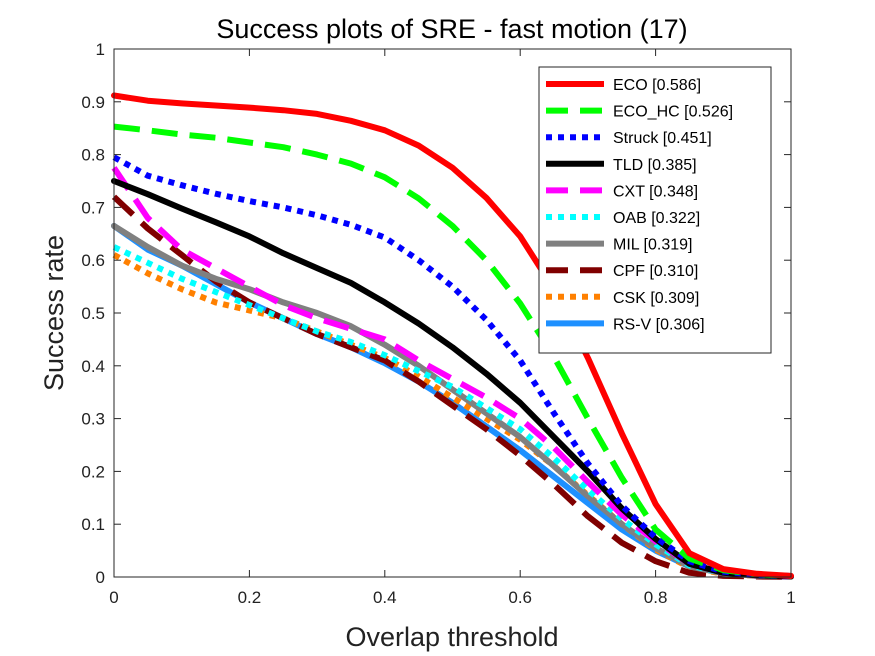 The height and width of the screenshot is (656, 875). Describe the element at coordinates (662, 138) in the screenshot. I see `legend-label: Struck [0.451]` at that location.